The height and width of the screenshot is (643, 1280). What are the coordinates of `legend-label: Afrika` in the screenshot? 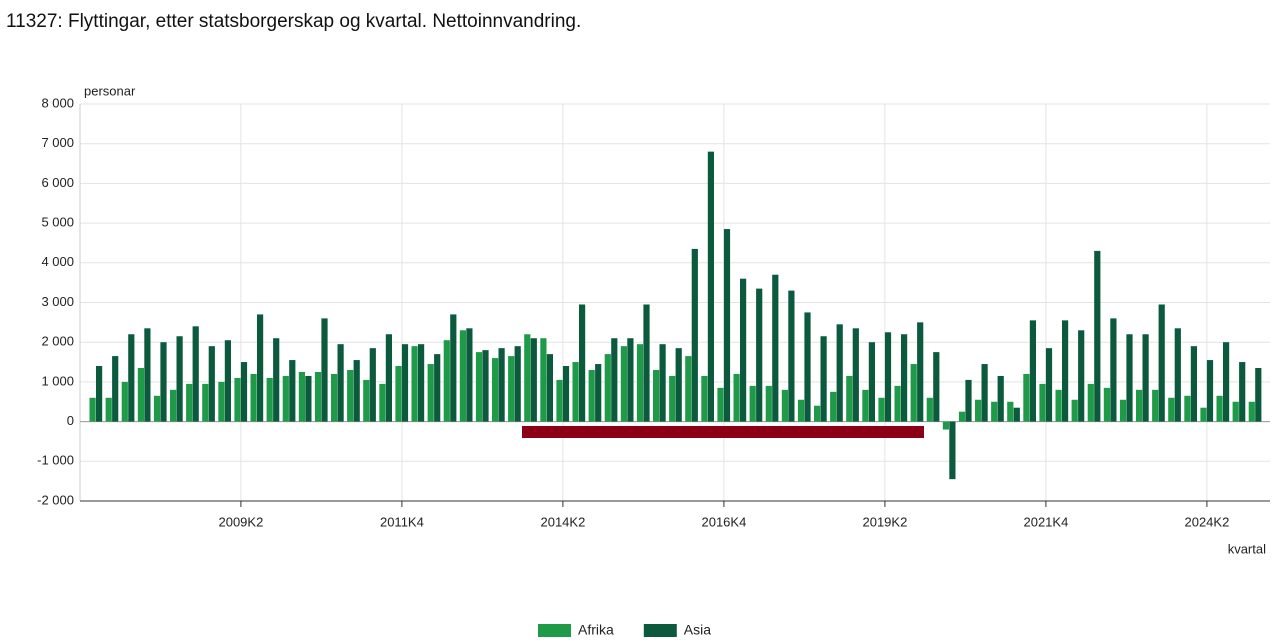 It's located at (596, 630).